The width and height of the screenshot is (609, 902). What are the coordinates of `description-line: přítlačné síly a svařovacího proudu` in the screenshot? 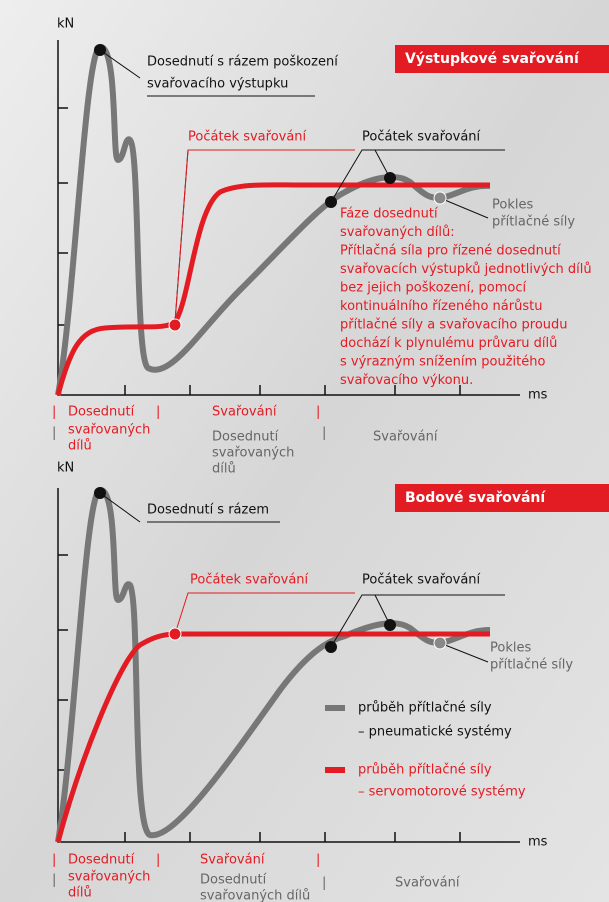 It's located at (454, 325).